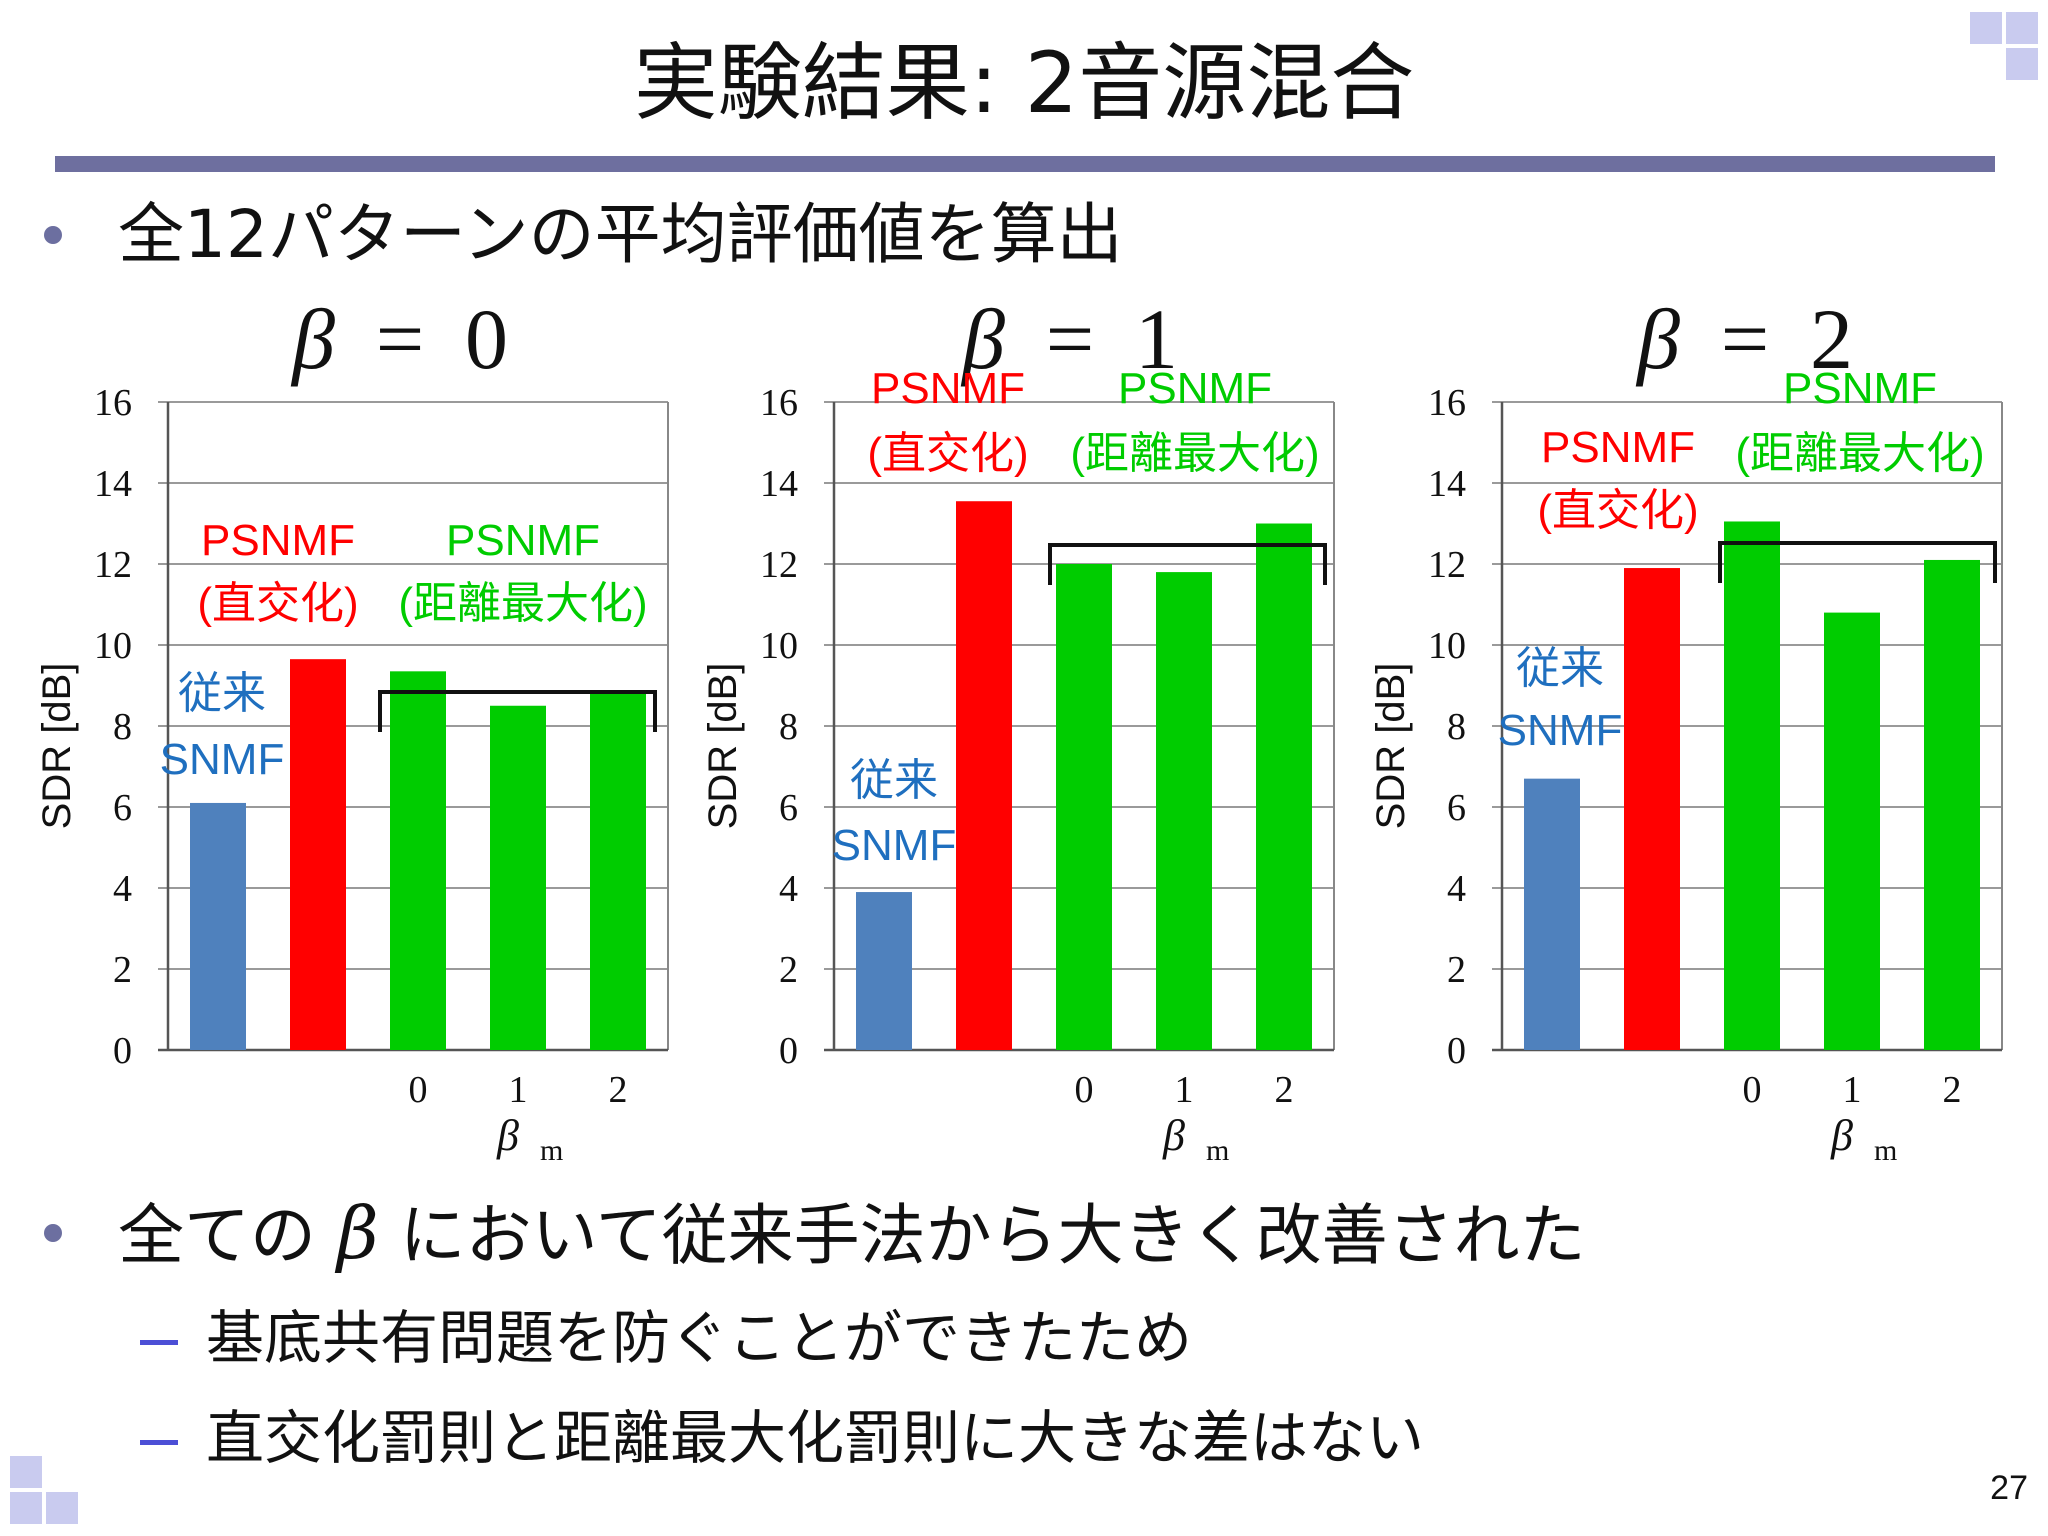 This screenshot has height=1536, width=2048. I want to click on bullet-text-2: 全ての β において従来手法から大きく改善された, so click(852, 1234).